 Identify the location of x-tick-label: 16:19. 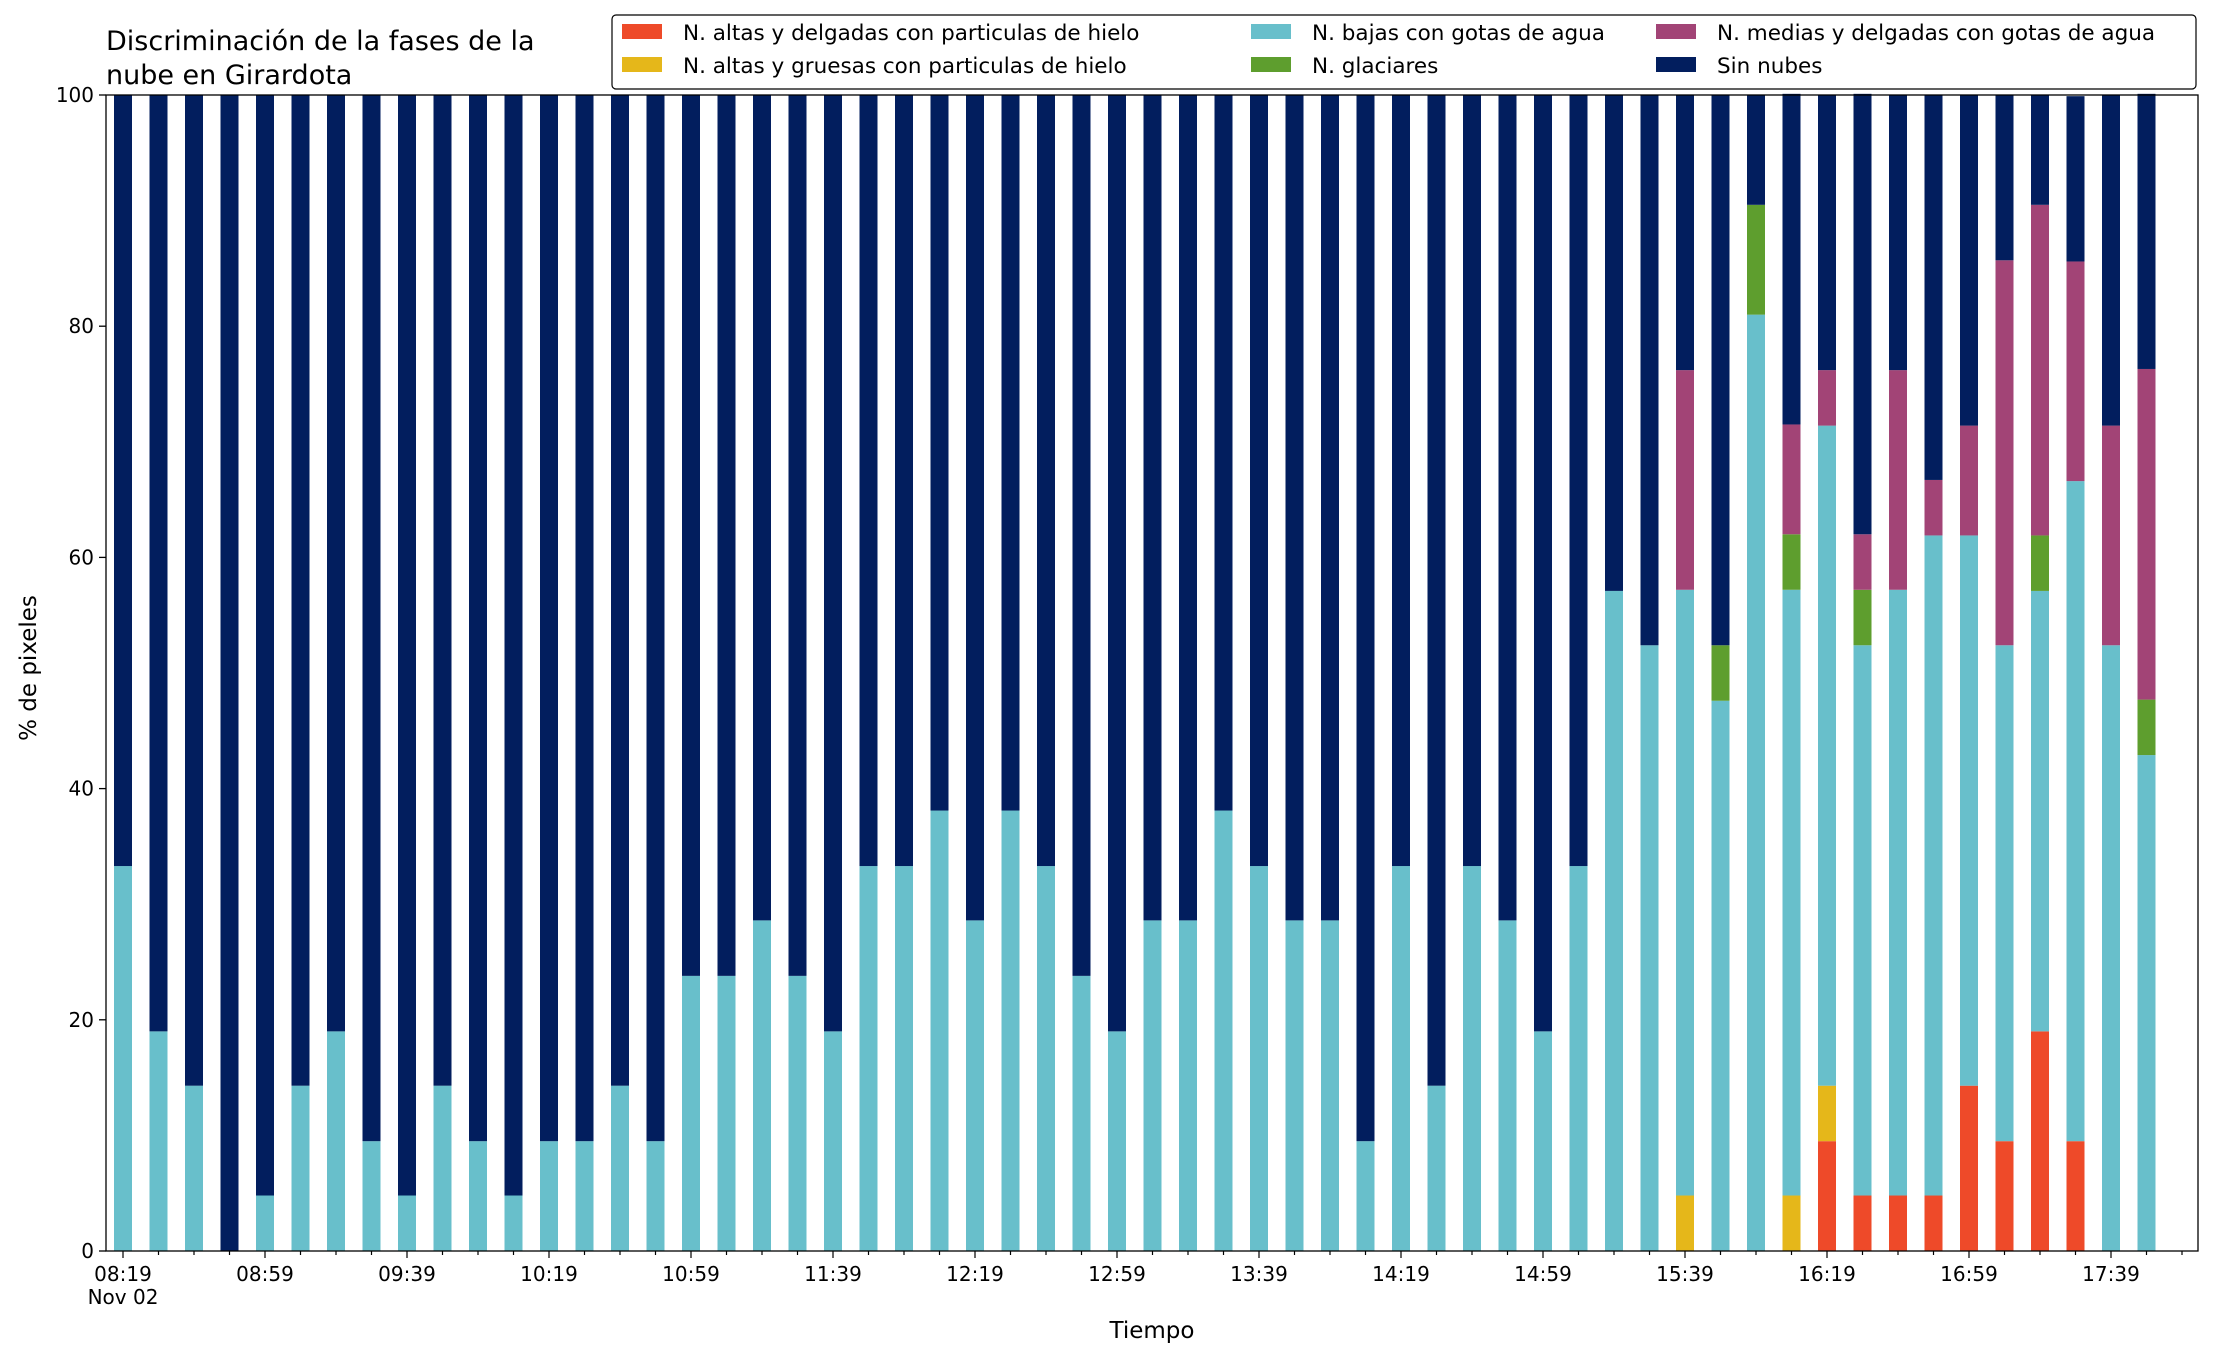
(1827, 1274).